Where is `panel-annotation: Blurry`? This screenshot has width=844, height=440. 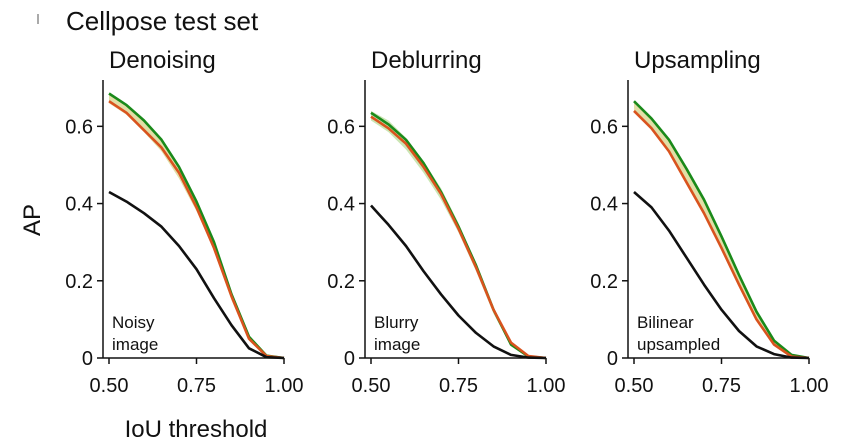
panel-annotation: Blurry is located at coordinates (396, 322).